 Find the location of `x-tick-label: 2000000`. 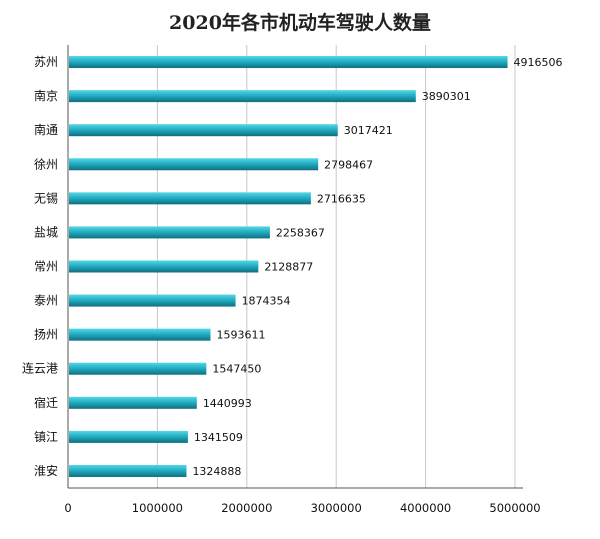

x-tick-label: 2000000 is located at coordinates (246, 508).